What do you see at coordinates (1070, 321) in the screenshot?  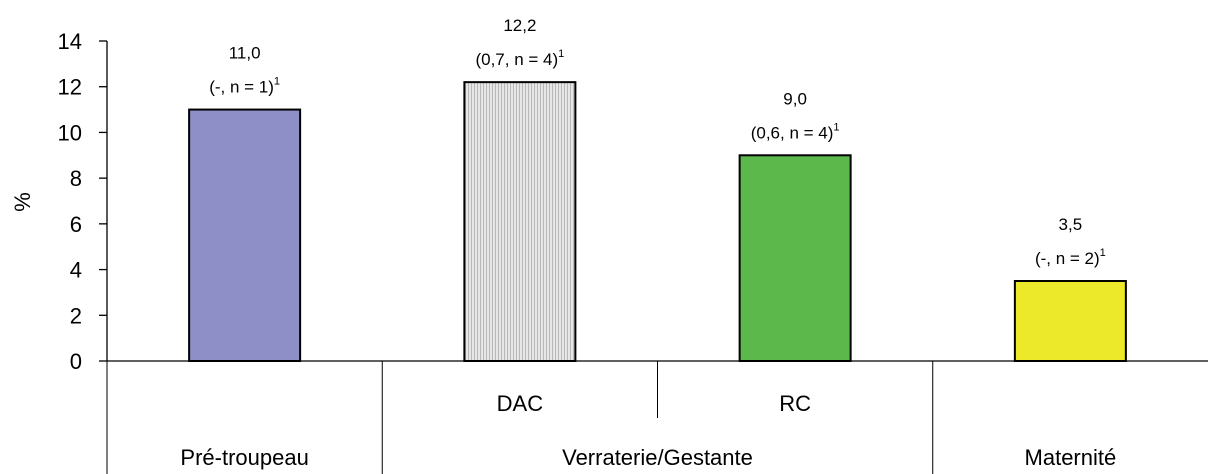 I see `bar-maternit-` at bounding box center [1070, 321].